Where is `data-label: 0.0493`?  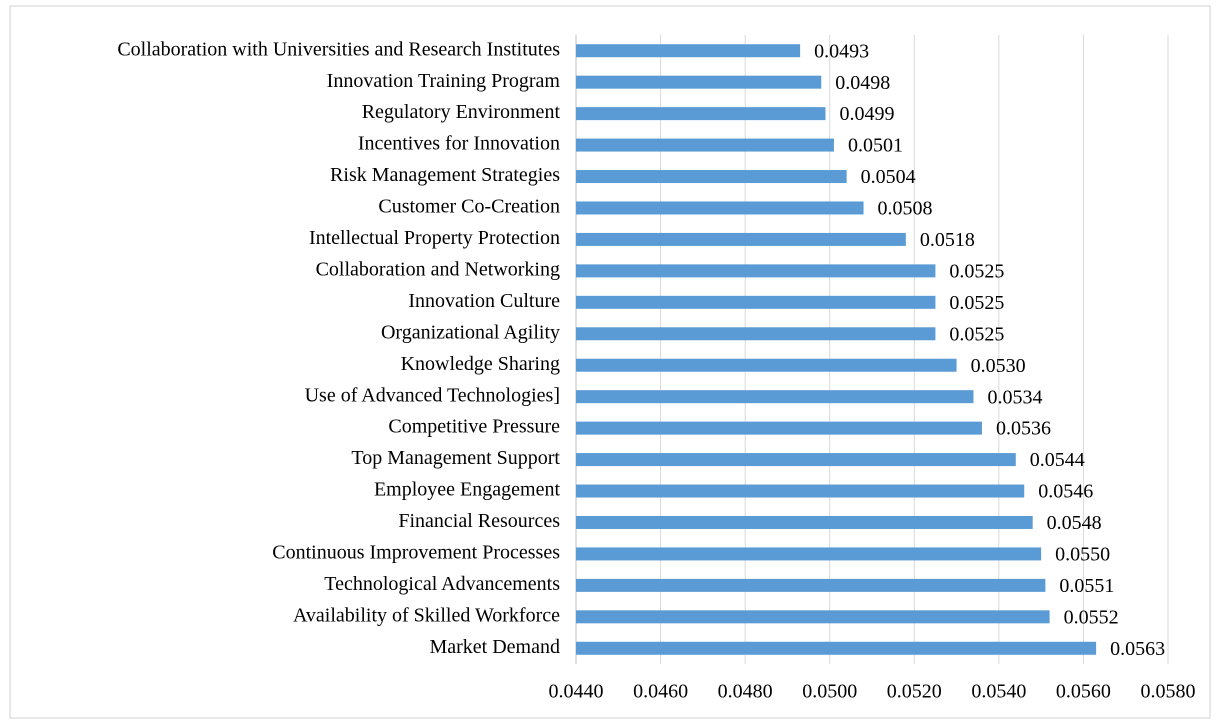 data-label: 0.0493 is located at coordinates (841, 51).